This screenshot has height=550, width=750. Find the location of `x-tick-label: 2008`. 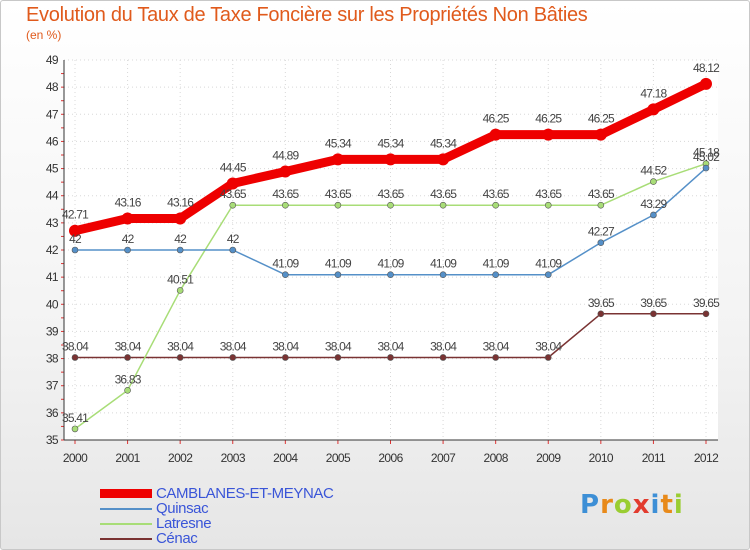

x-tick-label: 2008 is located at coordinates (496, 458).